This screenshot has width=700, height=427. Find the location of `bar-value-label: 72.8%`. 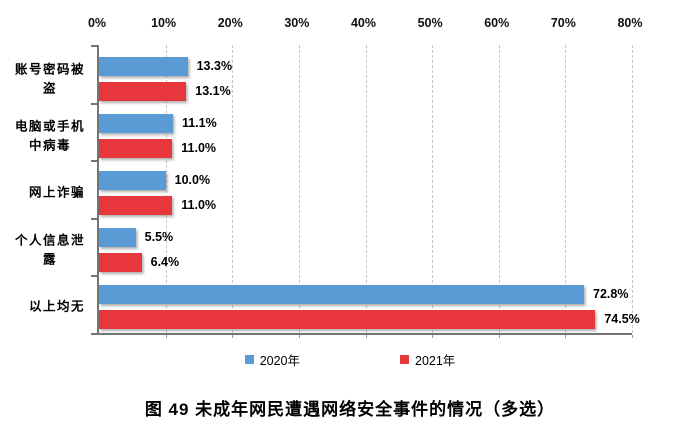

bar-value-label: 72.8% is located at coordinates (611, 294).